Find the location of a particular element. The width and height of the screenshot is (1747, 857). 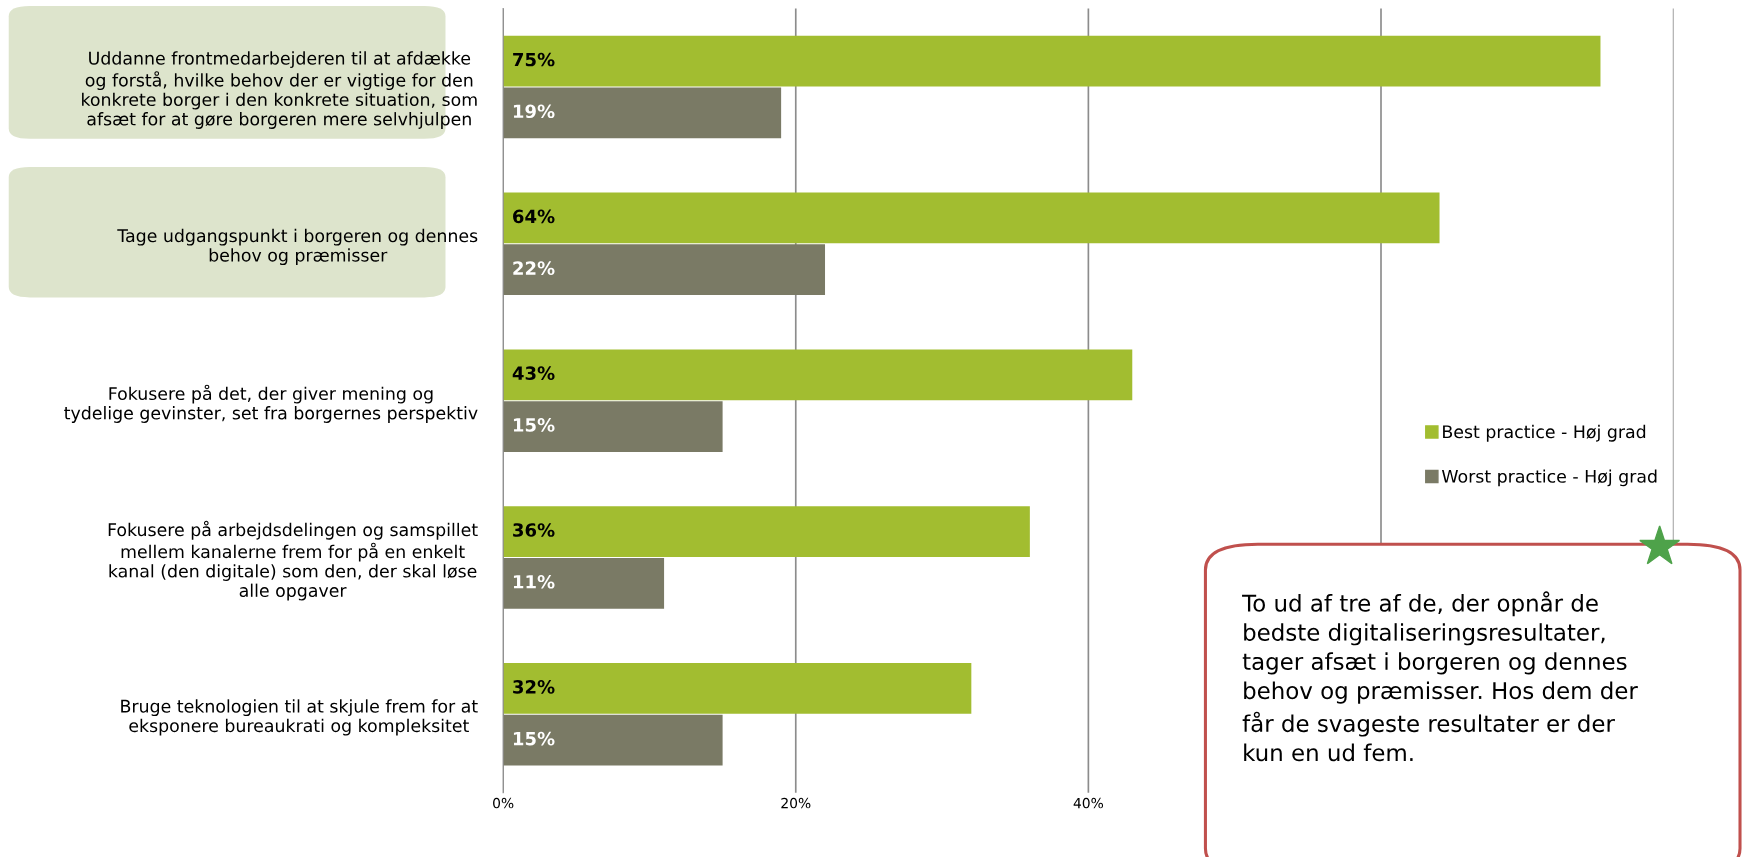

y-tick-label: Bruge teknologien til at skjule frem for at eksponere bureaukrati og kompleksitet is located at coordinates (299, 717).